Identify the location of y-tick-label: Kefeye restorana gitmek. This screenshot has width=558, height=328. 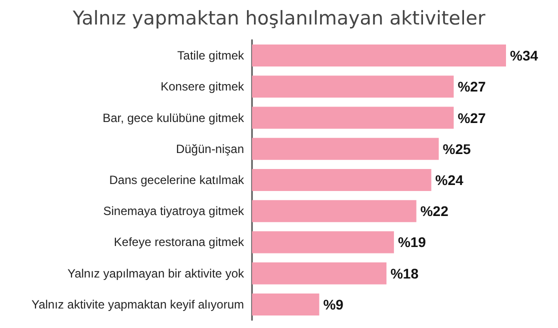
(179, 242).